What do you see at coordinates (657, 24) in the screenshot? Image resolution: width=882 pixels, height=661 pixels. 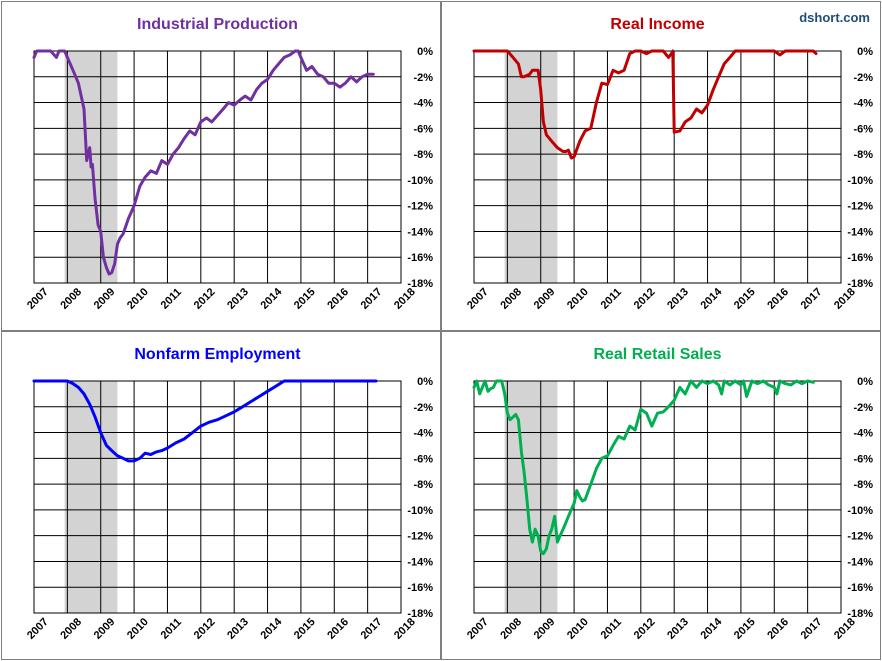 I see `chart-title: Real Income` at bounding box center [657, 24].